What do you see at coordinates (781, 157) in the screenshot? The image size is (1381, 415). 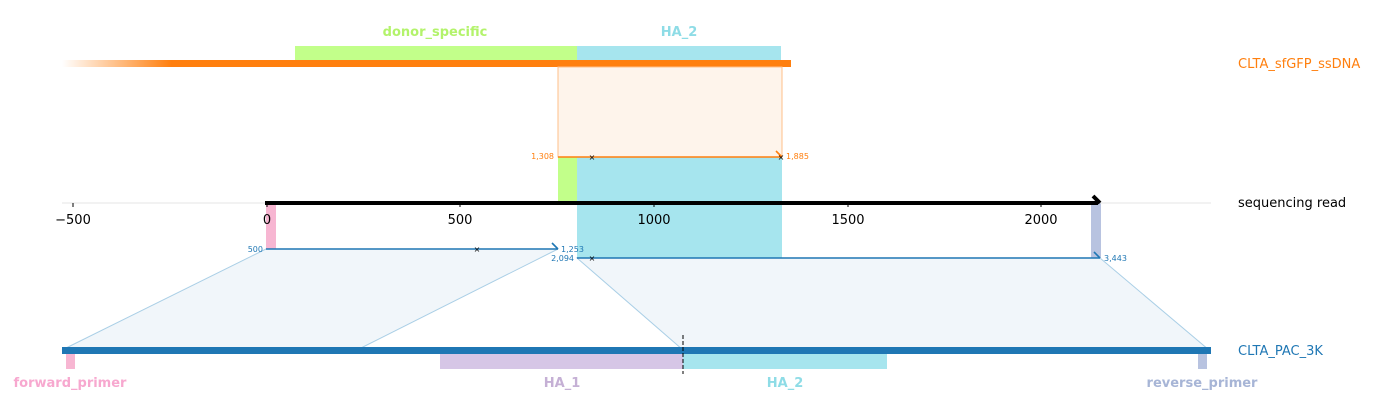 I see `orange-cross-2: ×` at bounding box center [781, 157].